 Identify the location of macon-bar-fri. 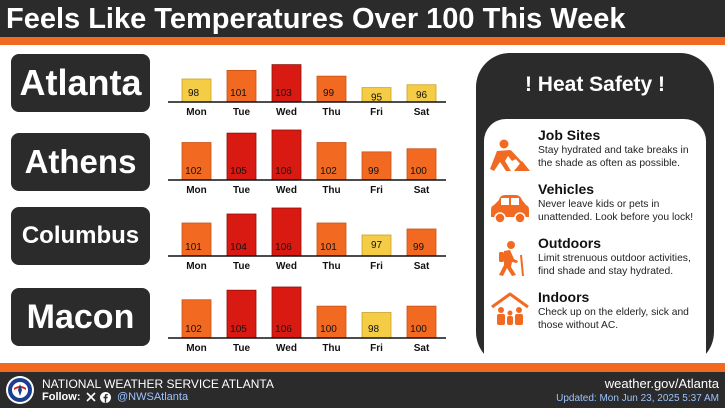
(376, 325).